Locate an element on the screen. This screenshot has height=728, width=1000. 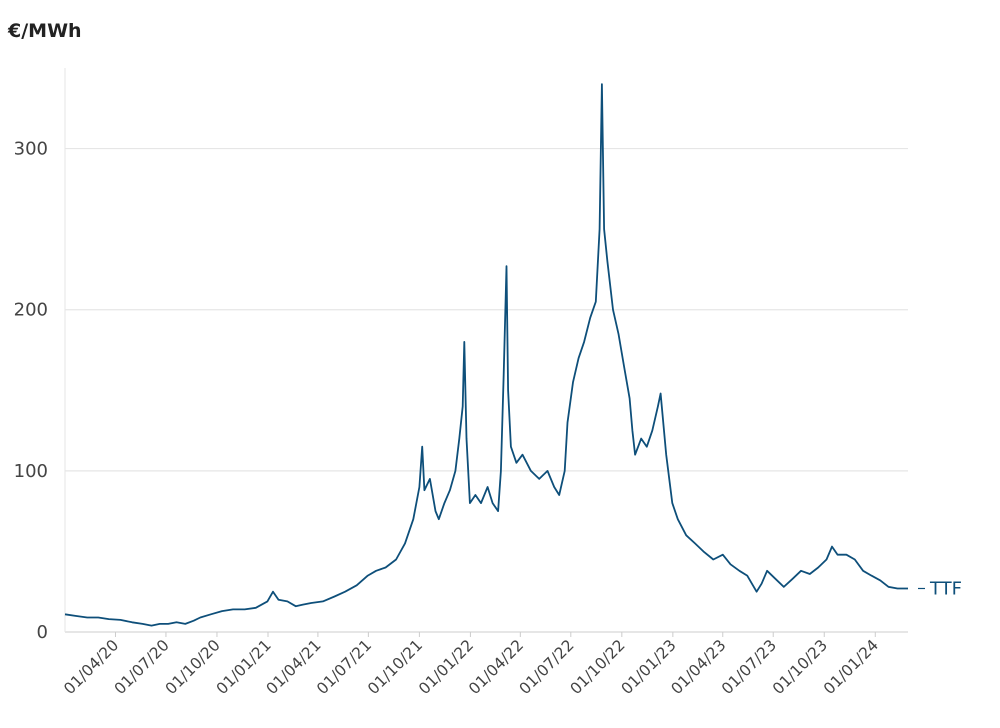
x-tick-label: 01/07/22 is located at coordinates (547, 667).